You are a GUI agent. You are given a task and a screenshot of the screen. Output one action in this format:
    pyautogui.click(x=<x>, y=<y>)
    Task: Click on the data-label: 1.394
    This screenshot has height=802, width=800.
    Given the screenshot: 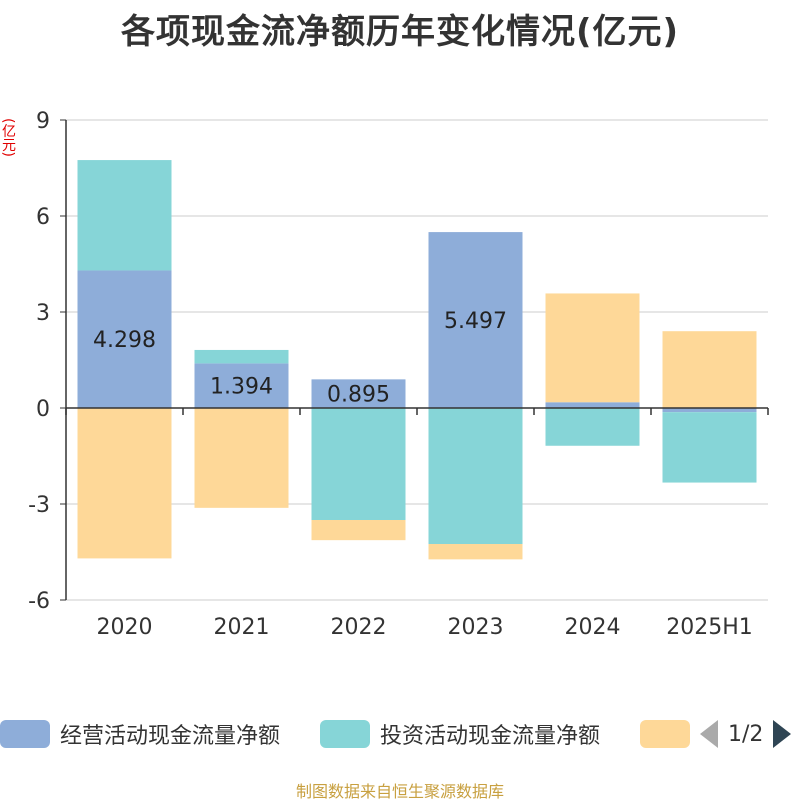 What is the action you would take?
    pyautogui.click(x=241, y=387)
    